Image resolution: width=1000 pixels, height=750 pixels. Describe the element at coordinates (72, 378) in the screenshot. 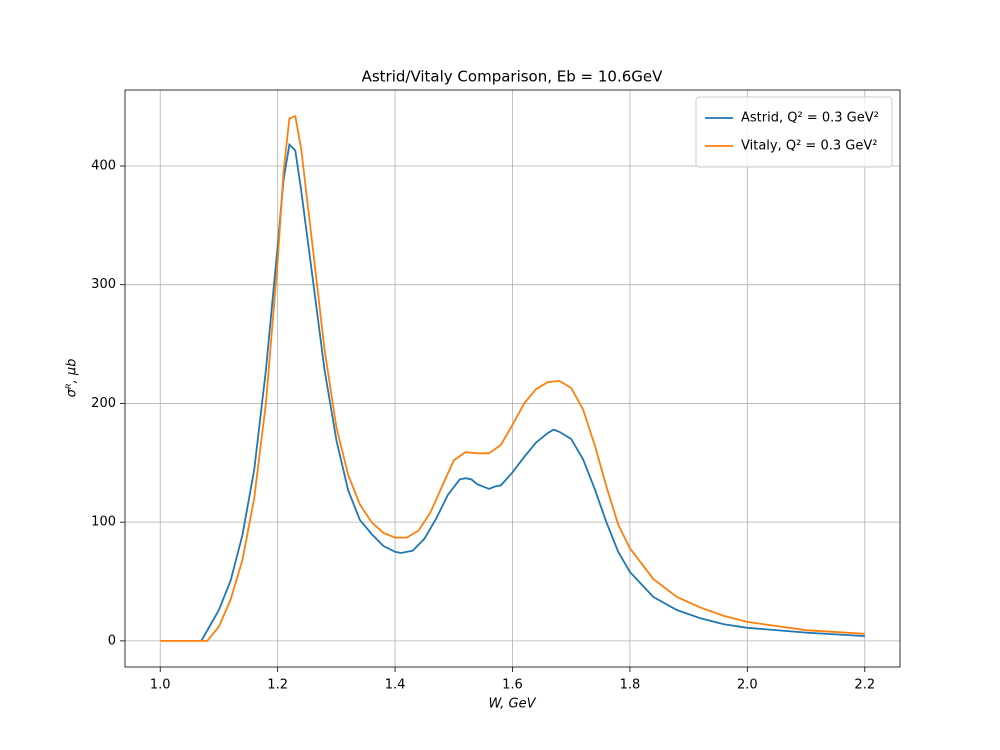

I see `y-axis-label: σᴿ, μb` at that location.